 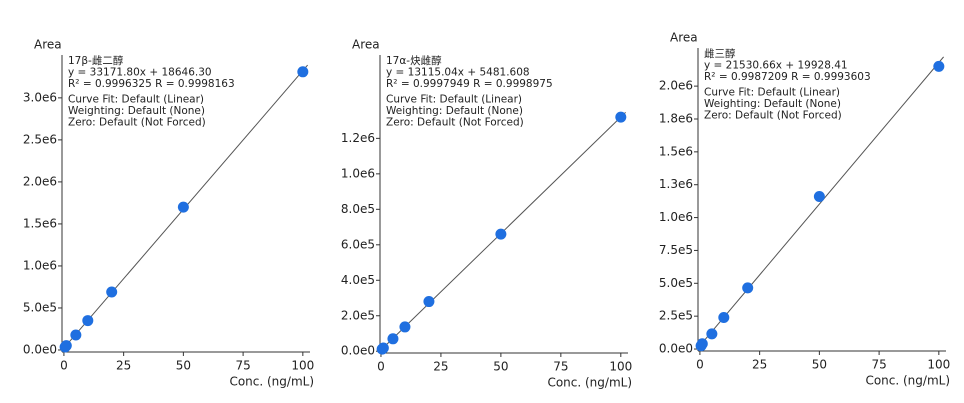 I want to click on annotation: y = 13115.04x + 5481.608, so click(x=458, y=73).